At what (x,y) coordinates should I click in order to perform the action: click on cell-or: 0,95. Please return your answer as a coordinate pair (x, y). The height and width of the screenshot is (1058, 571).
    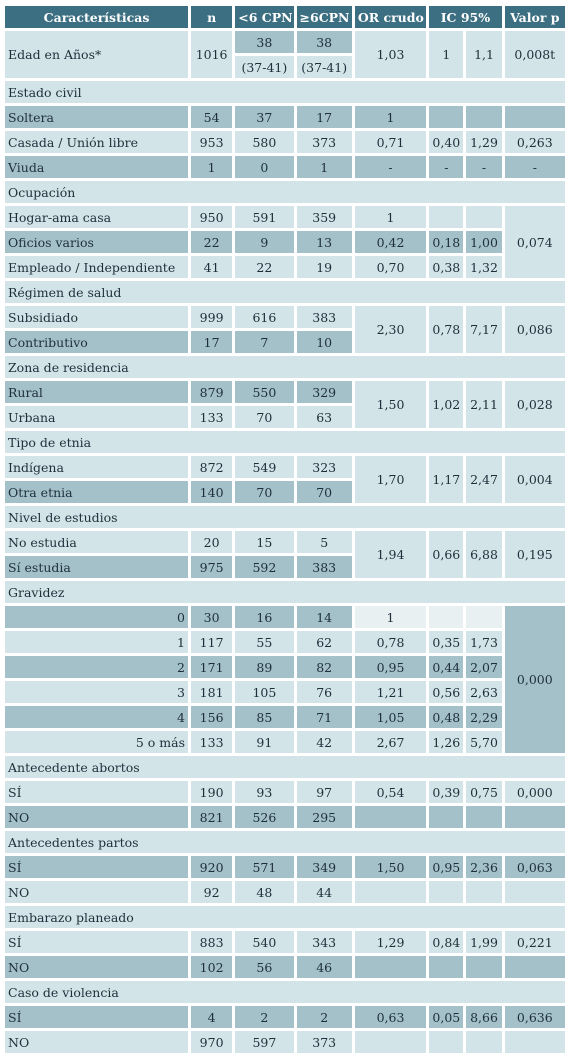
    Looking at the image, I should click on (390, 667).